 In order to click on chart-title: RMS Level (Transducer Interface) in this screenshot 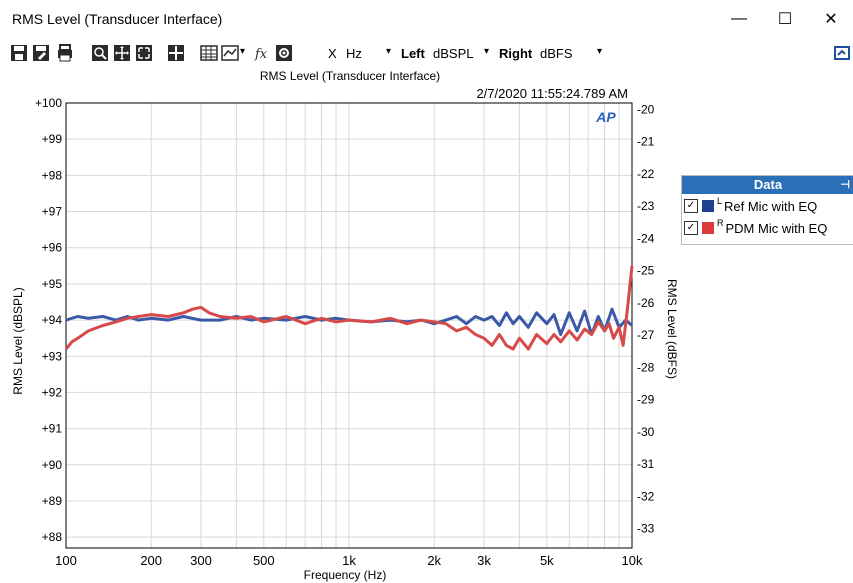, I will do `click(350, 76)`.